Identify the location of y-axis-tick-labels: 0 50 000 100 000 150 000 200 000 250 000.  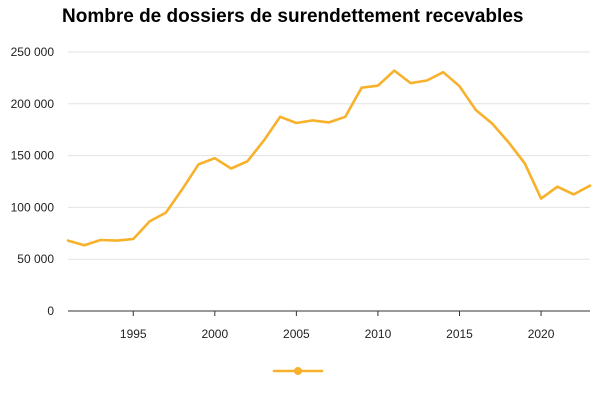
(33, 181).